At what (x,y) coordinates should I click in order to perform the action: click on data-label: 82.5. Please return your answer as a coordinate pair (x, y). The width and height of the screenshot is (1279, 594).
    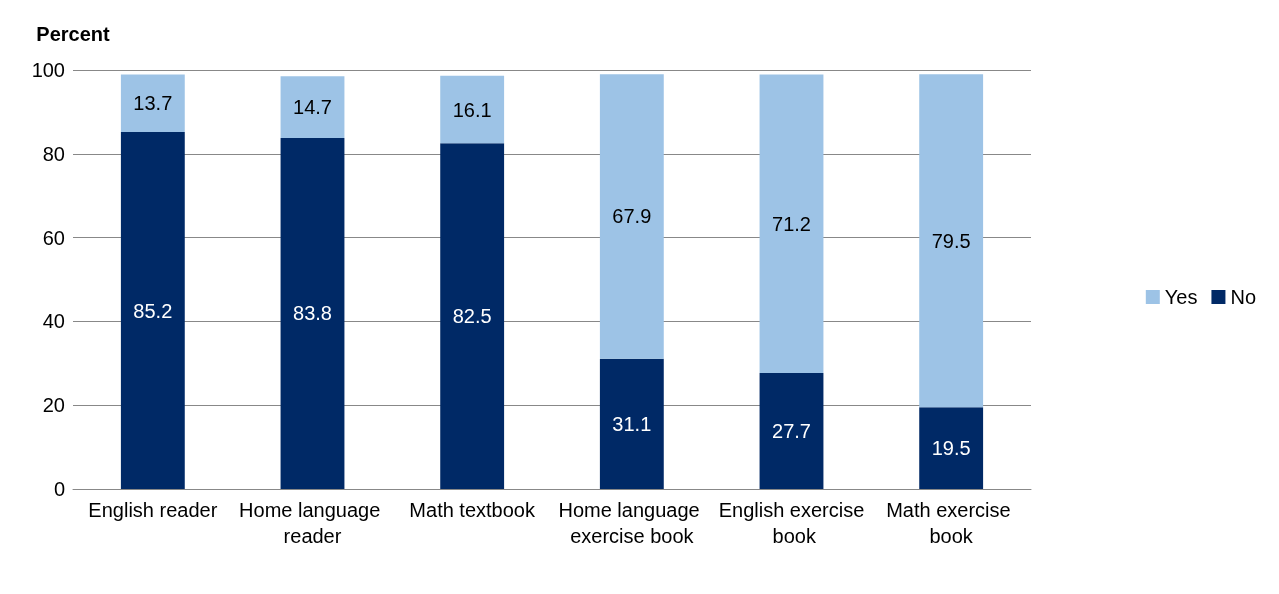
    Looking at the image, I should click on (472, 316).